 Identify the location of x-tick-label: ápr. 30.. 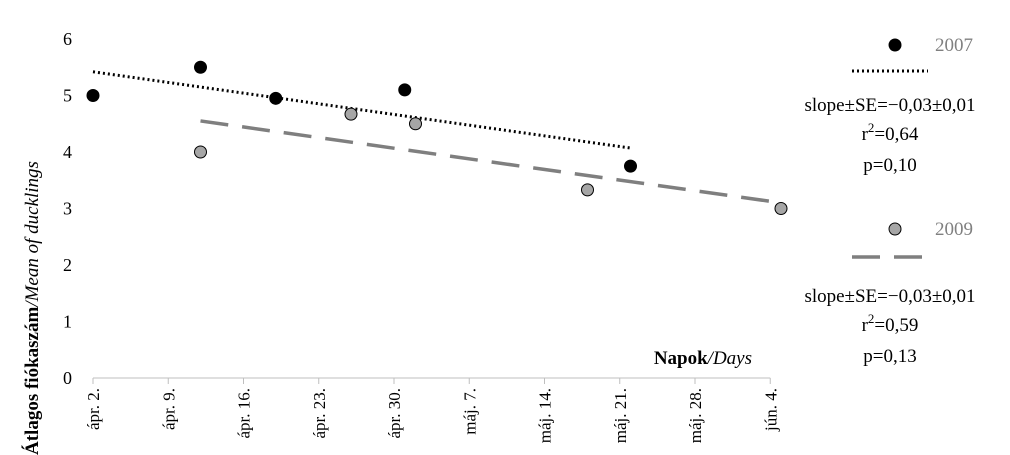
(394, 413).